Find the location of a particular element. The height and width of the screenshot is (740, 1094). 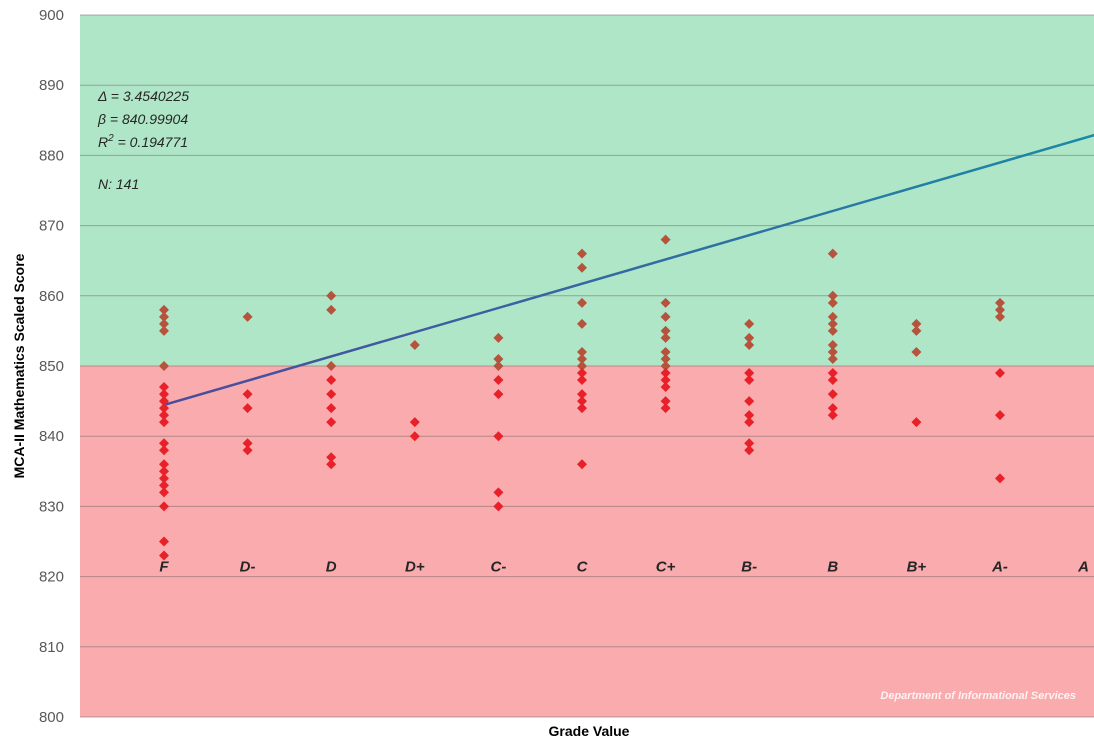

x-category-label: B is located at coordinates (832, 567).